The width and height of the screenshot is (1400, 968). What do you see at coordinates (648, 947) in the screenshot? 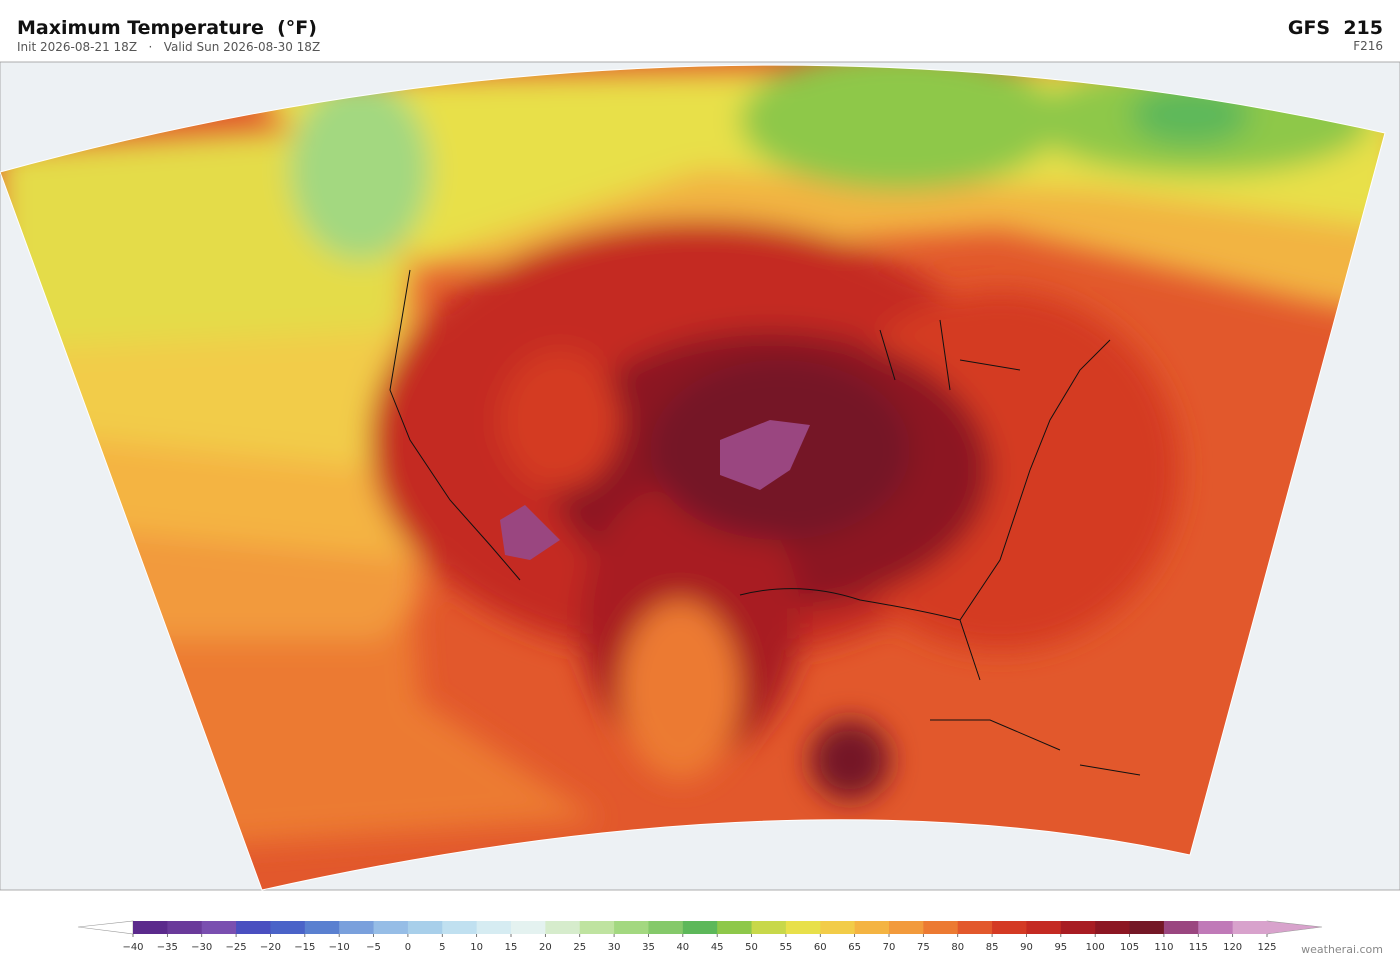
I see `colorbar-tick-label: 35` at bounding box center [648, 947].